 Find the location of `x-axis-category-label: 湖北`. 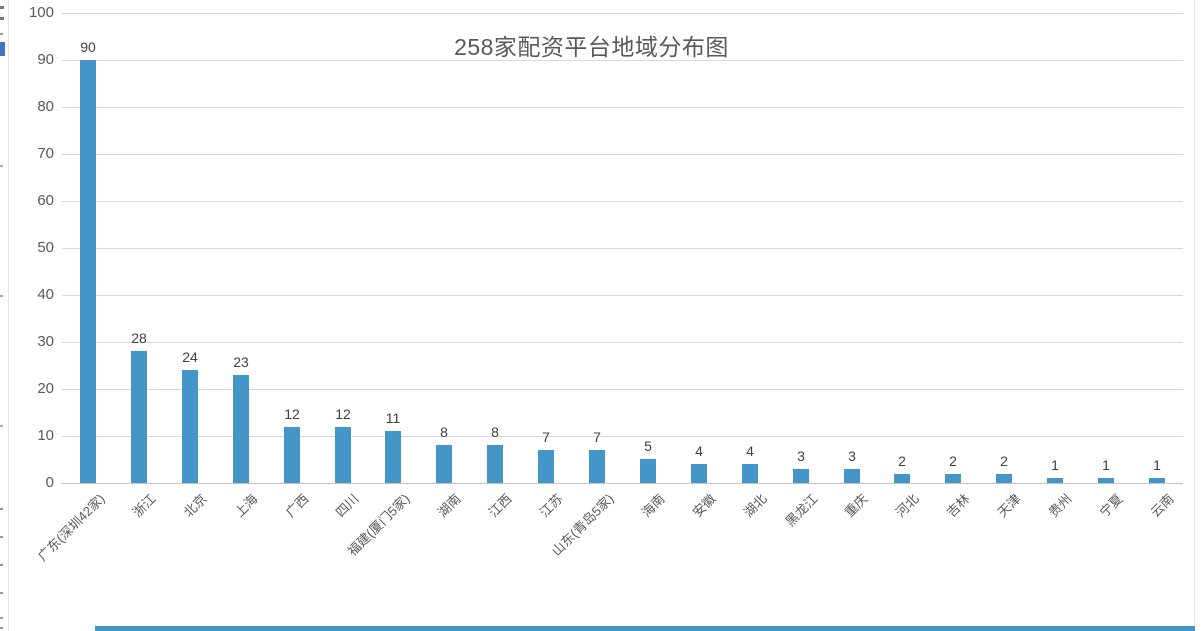

x-axis-category-label: 湖北 is located at coordinates (755, 506).